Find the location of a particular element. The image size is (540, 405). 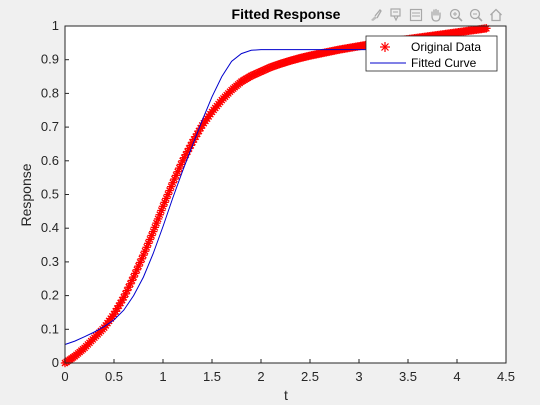

y-tick-label: 0.3 is located at coordinates (50, 261).